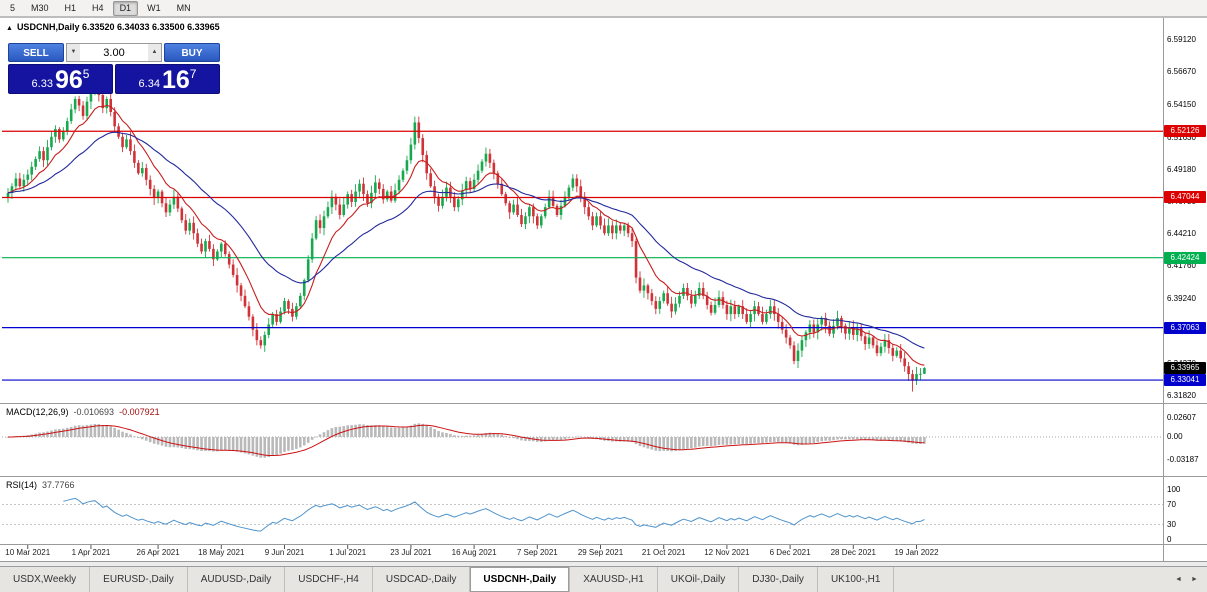 This screenshot has width=1207, height=592. I want to click on rsi-tick-label: 0, so click(1169, 539).